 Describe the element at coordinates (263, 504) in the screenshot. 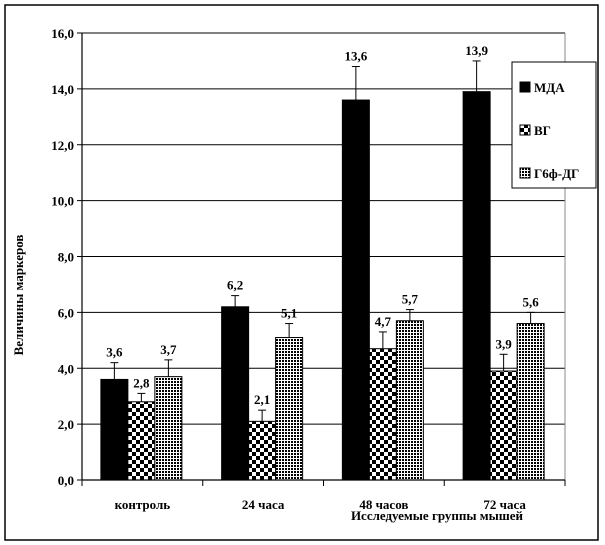

I see `x-tick-label: 24 часа` at that location.